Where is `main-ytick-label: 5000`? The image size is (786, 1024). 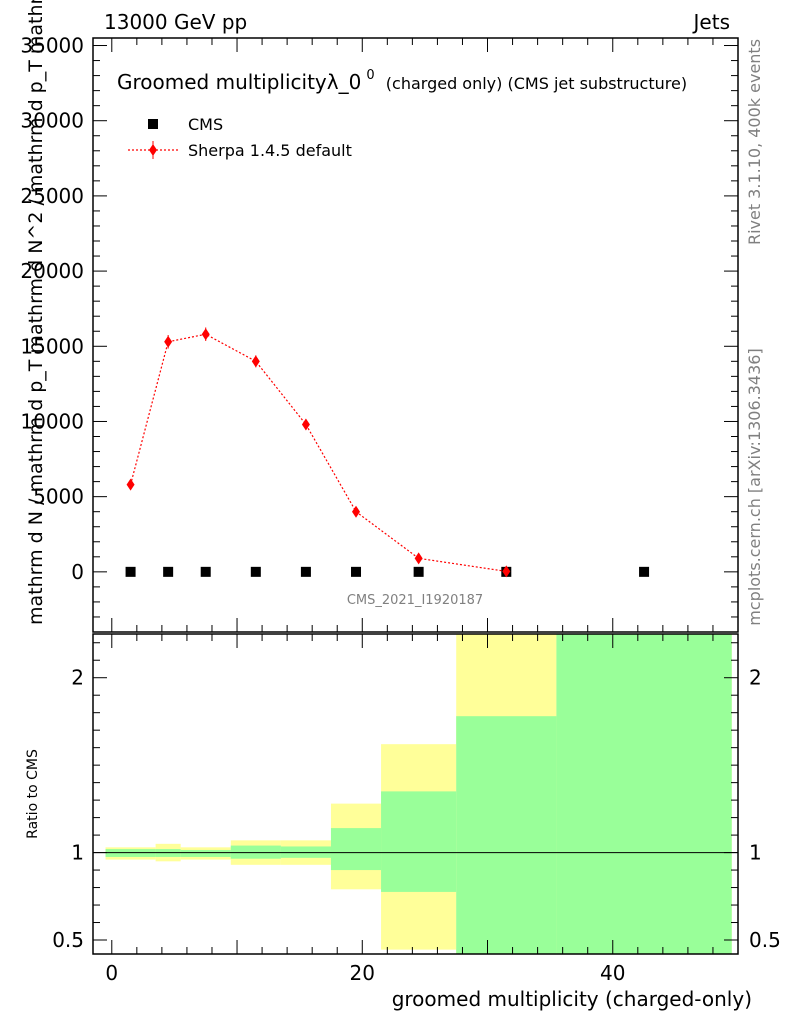 main-ytick-label: 5000 is located at coordinates (58, 497).